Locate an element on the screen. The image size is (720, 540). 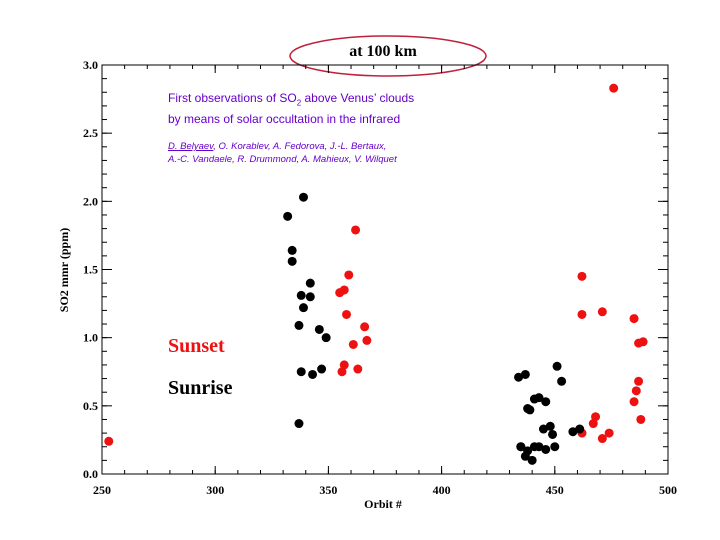
y-tick-label: 0.5 is located at coordinates (90, 406).